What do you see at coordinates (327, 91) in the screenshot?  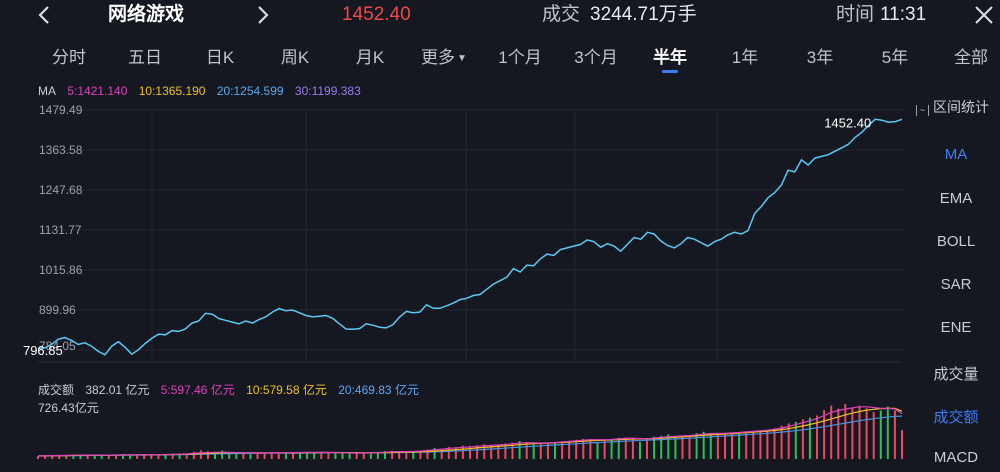 I see `ma30-value: 30:1199.383` at bounding box center [327, 91].